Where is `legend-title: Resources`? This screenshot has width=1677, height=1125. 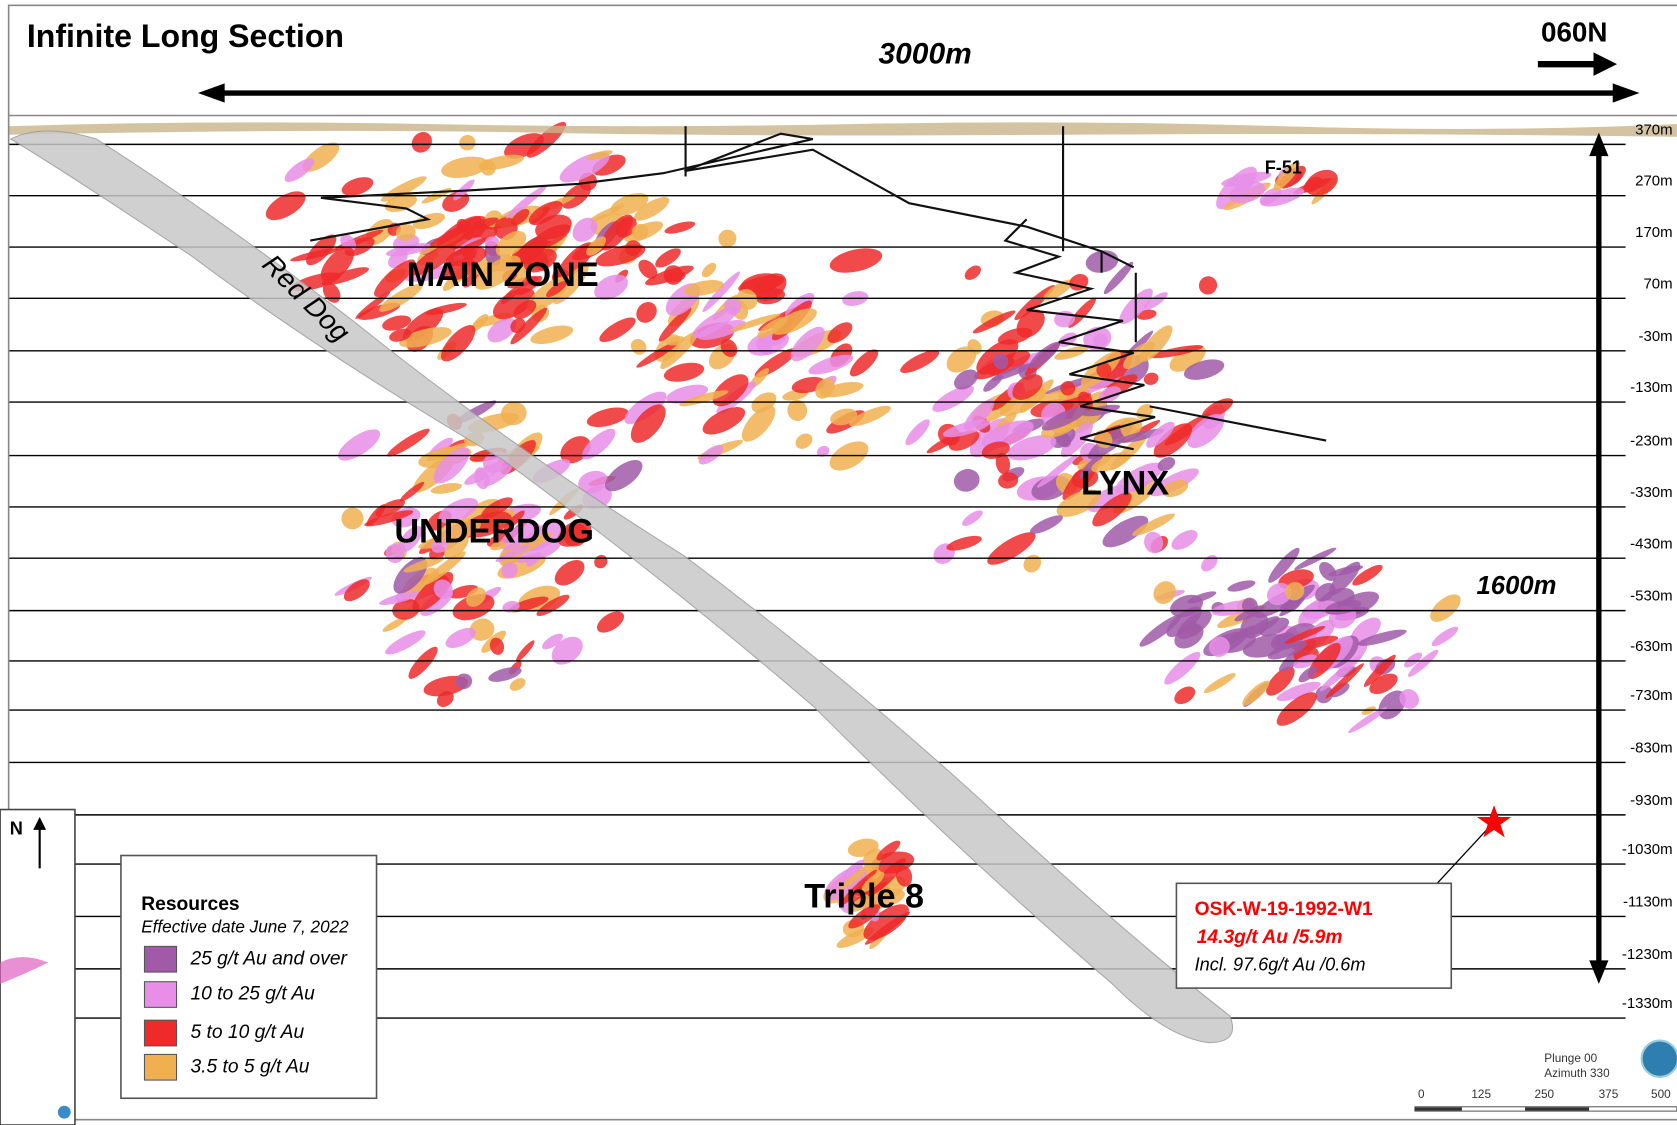 legend-title: Resources is located at coordinates (190, 904).